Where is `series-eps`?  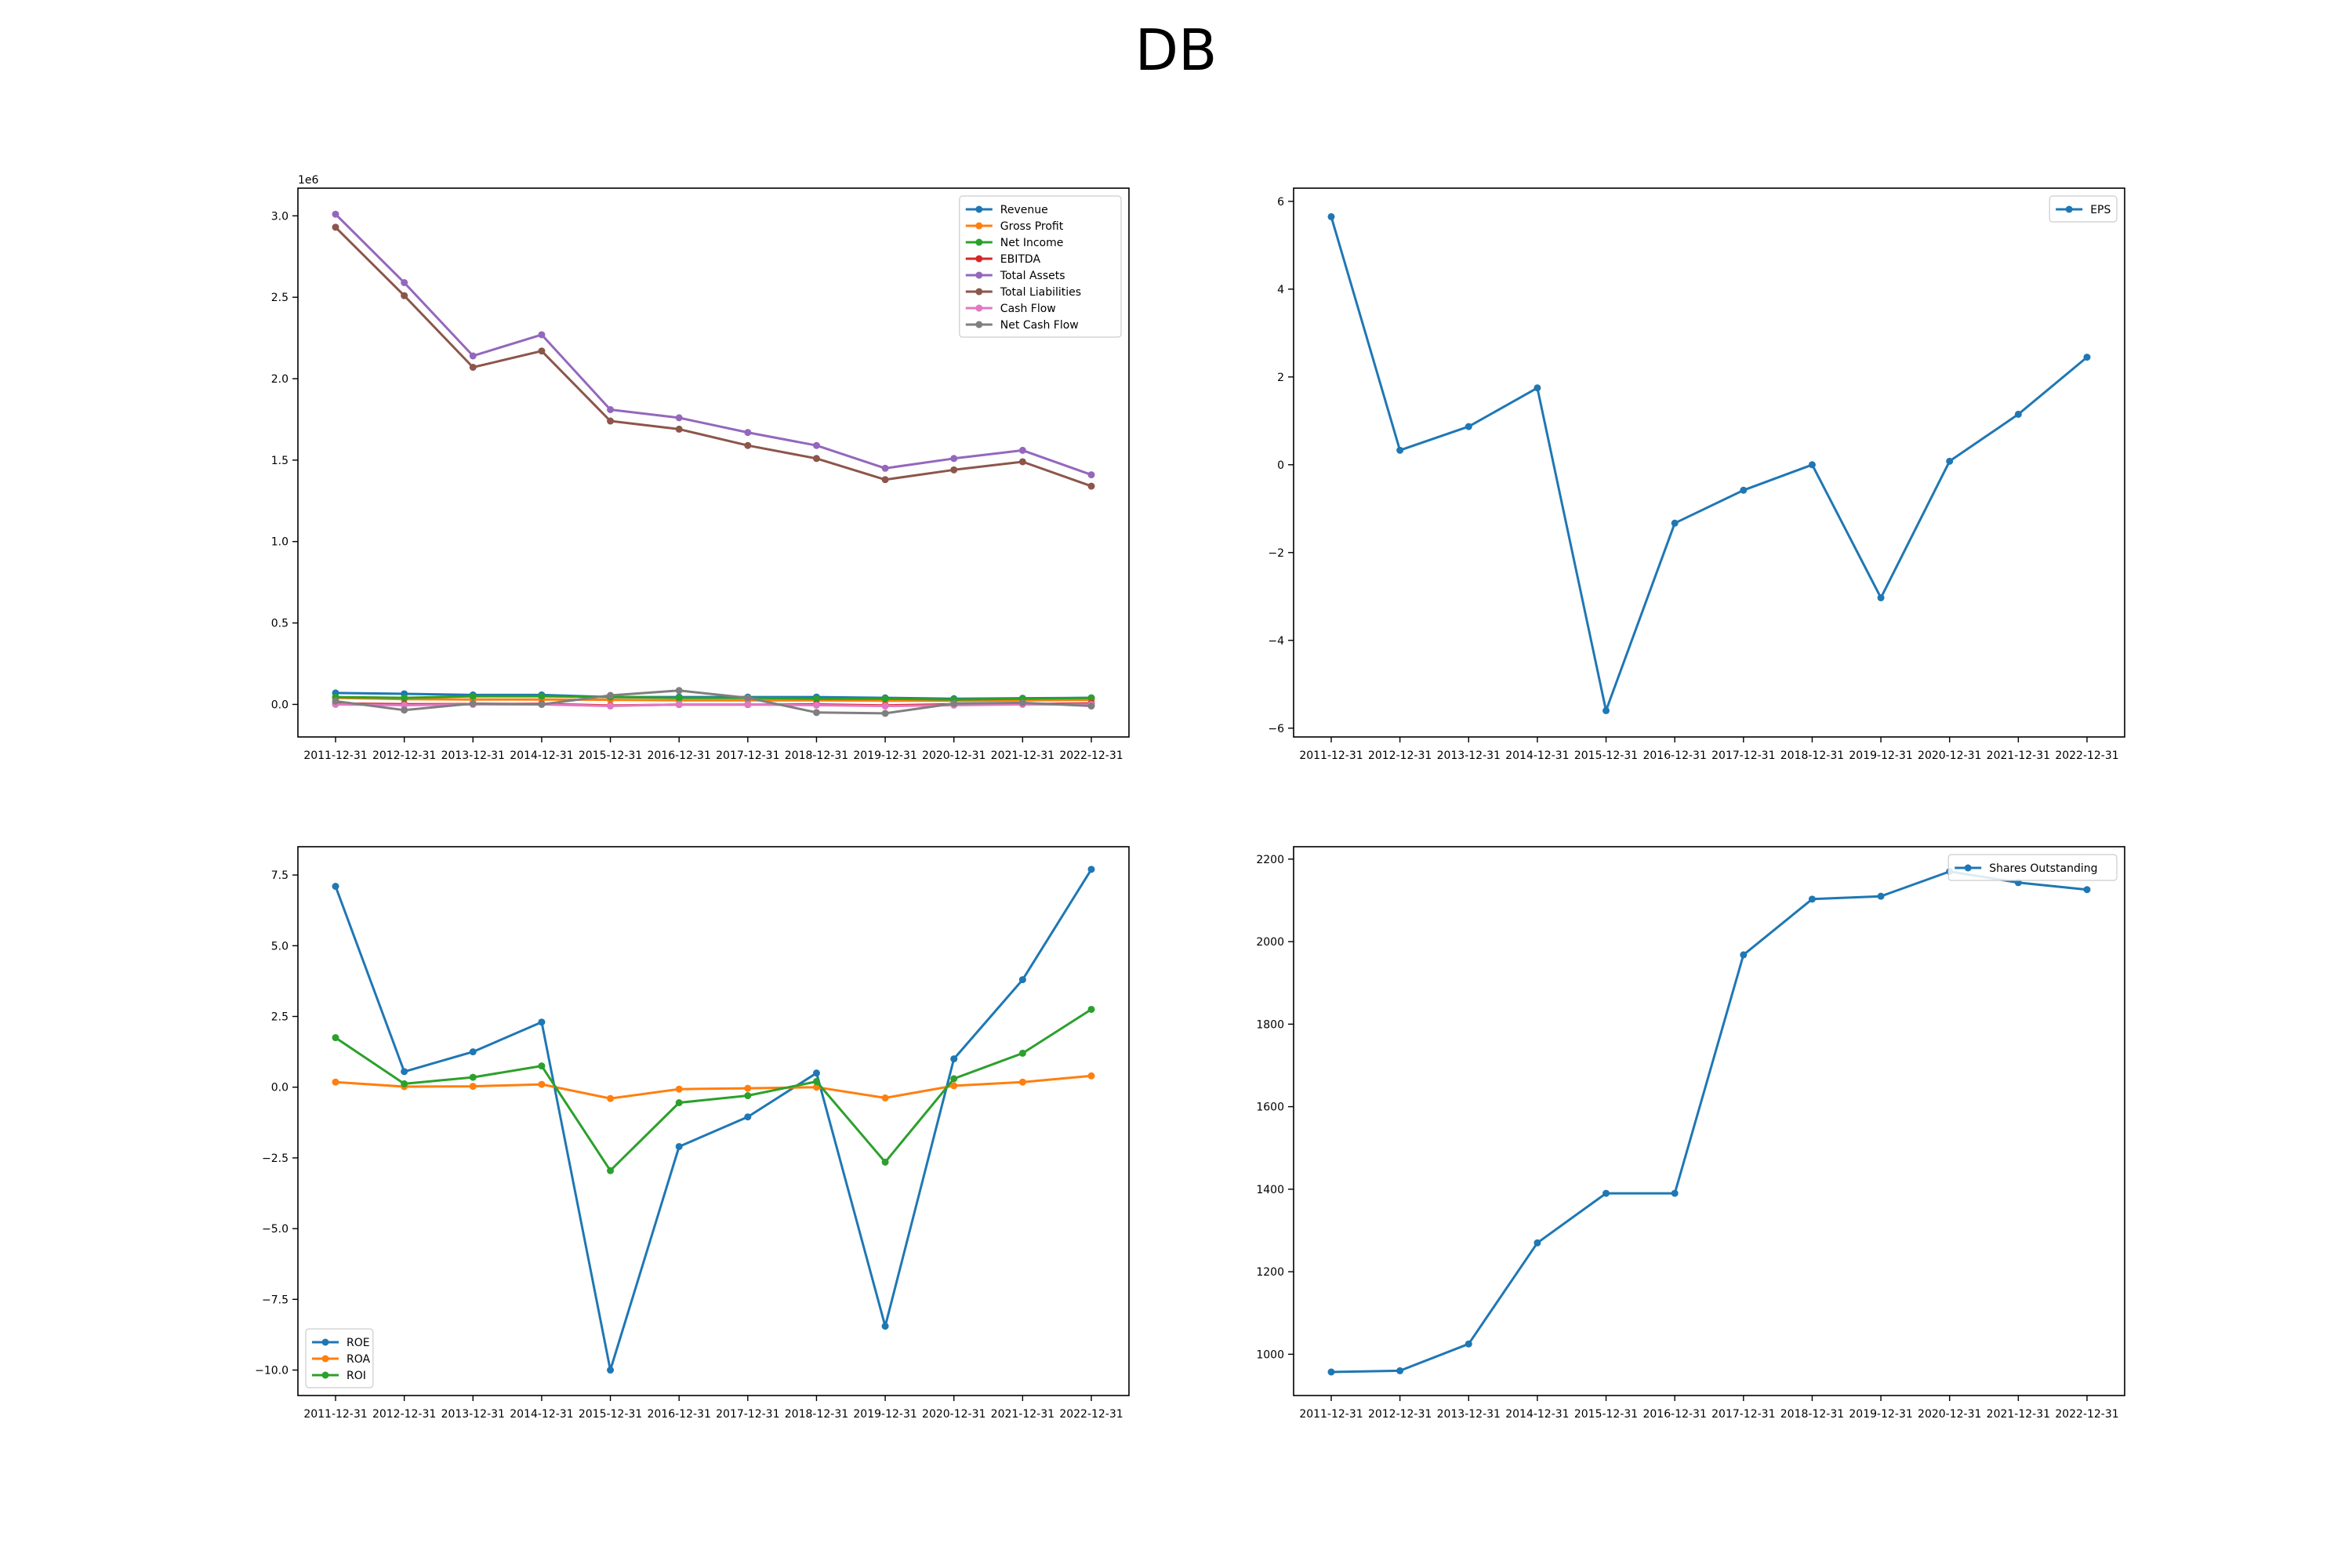 series-eps is located at coordinates (1709, 463).